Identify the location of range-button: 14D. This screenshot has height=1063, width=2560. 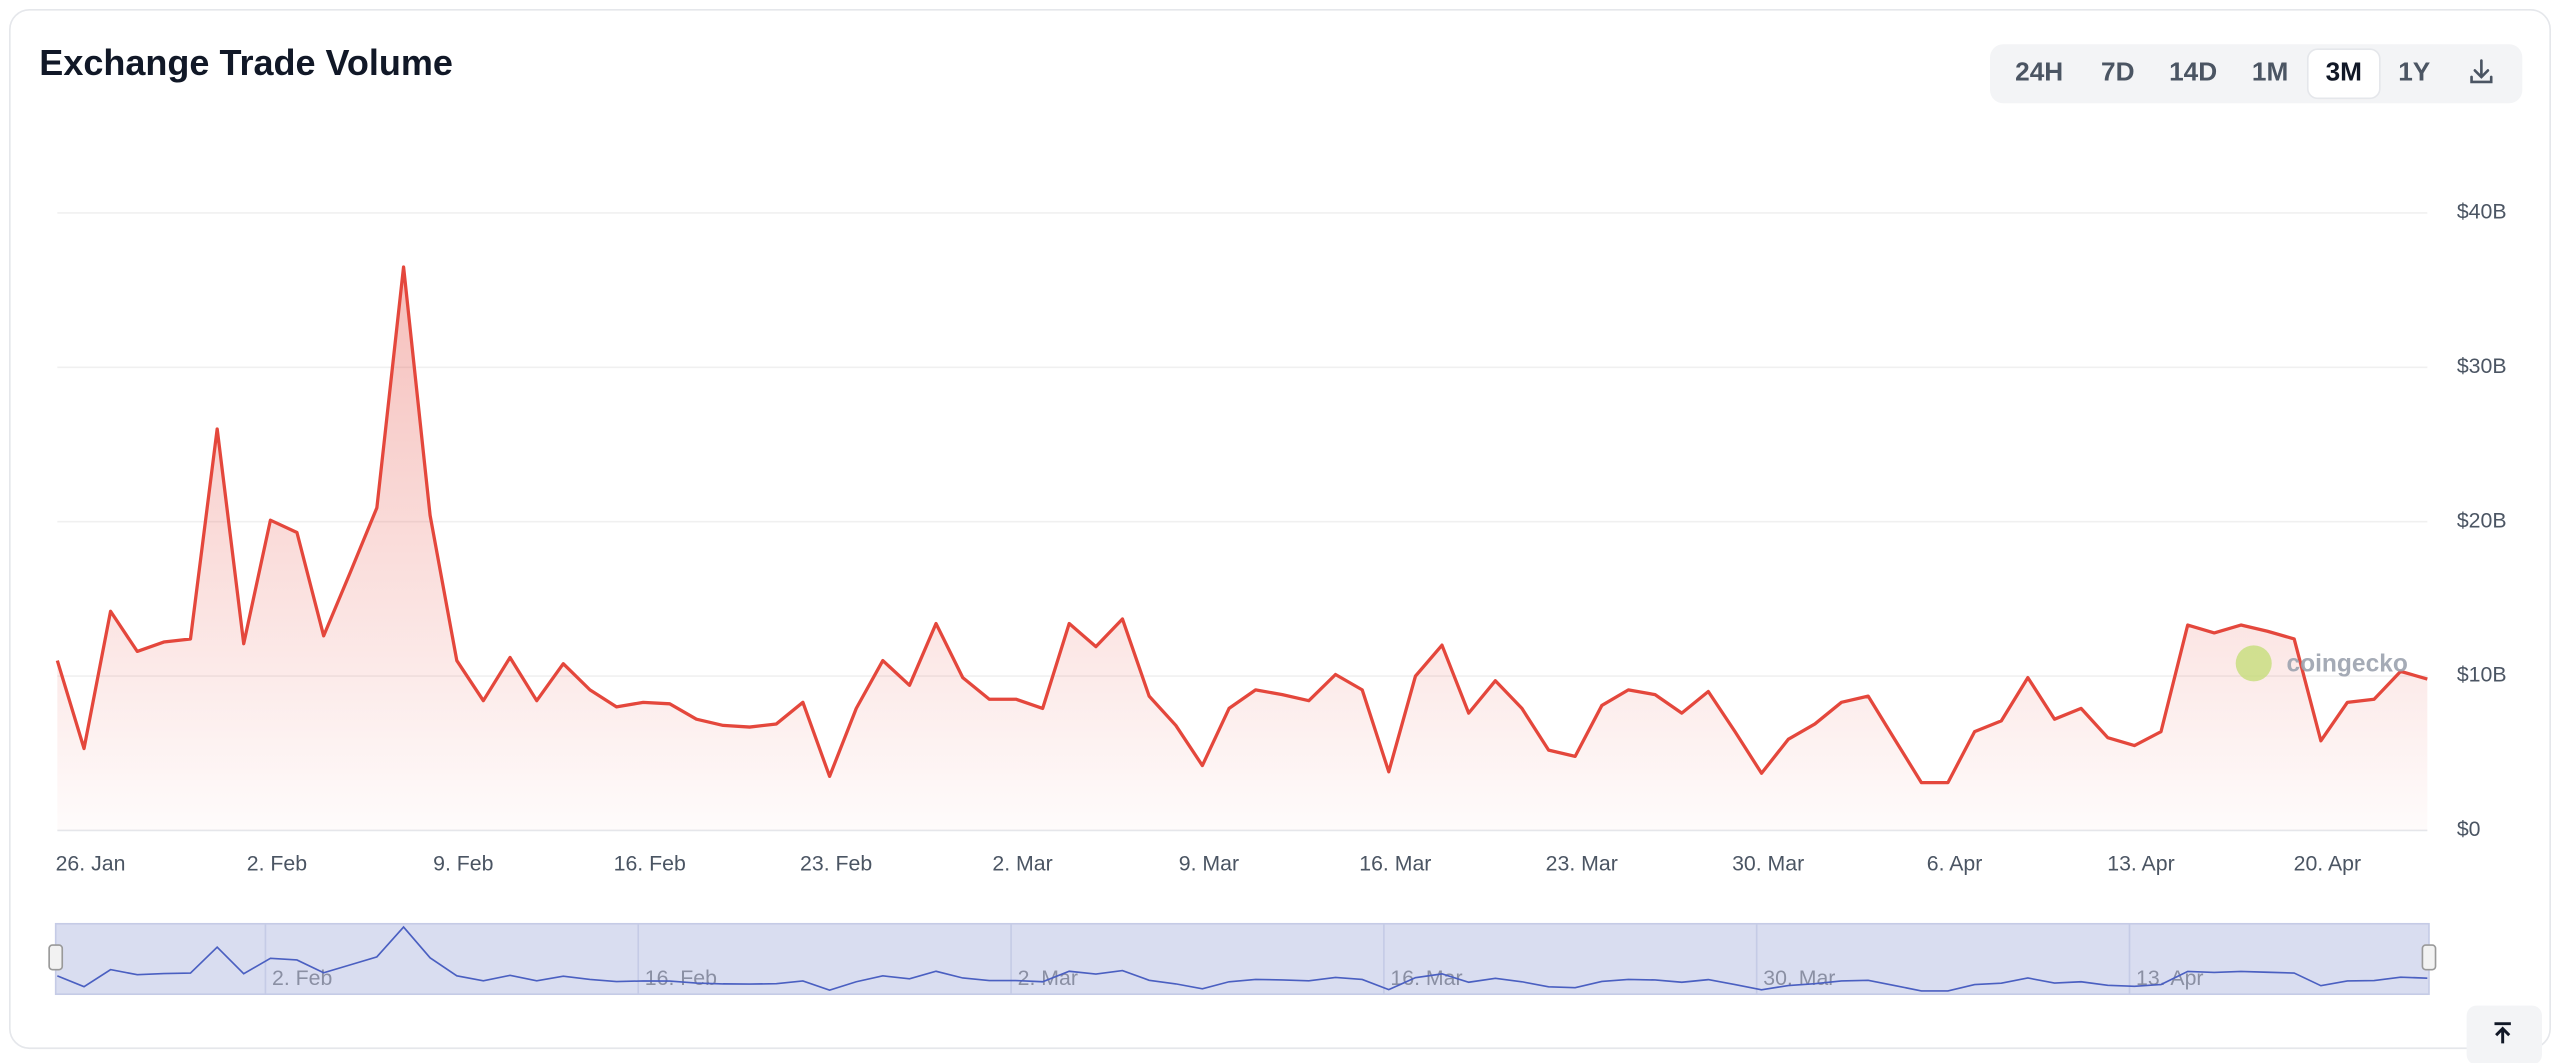
(2193, 72).